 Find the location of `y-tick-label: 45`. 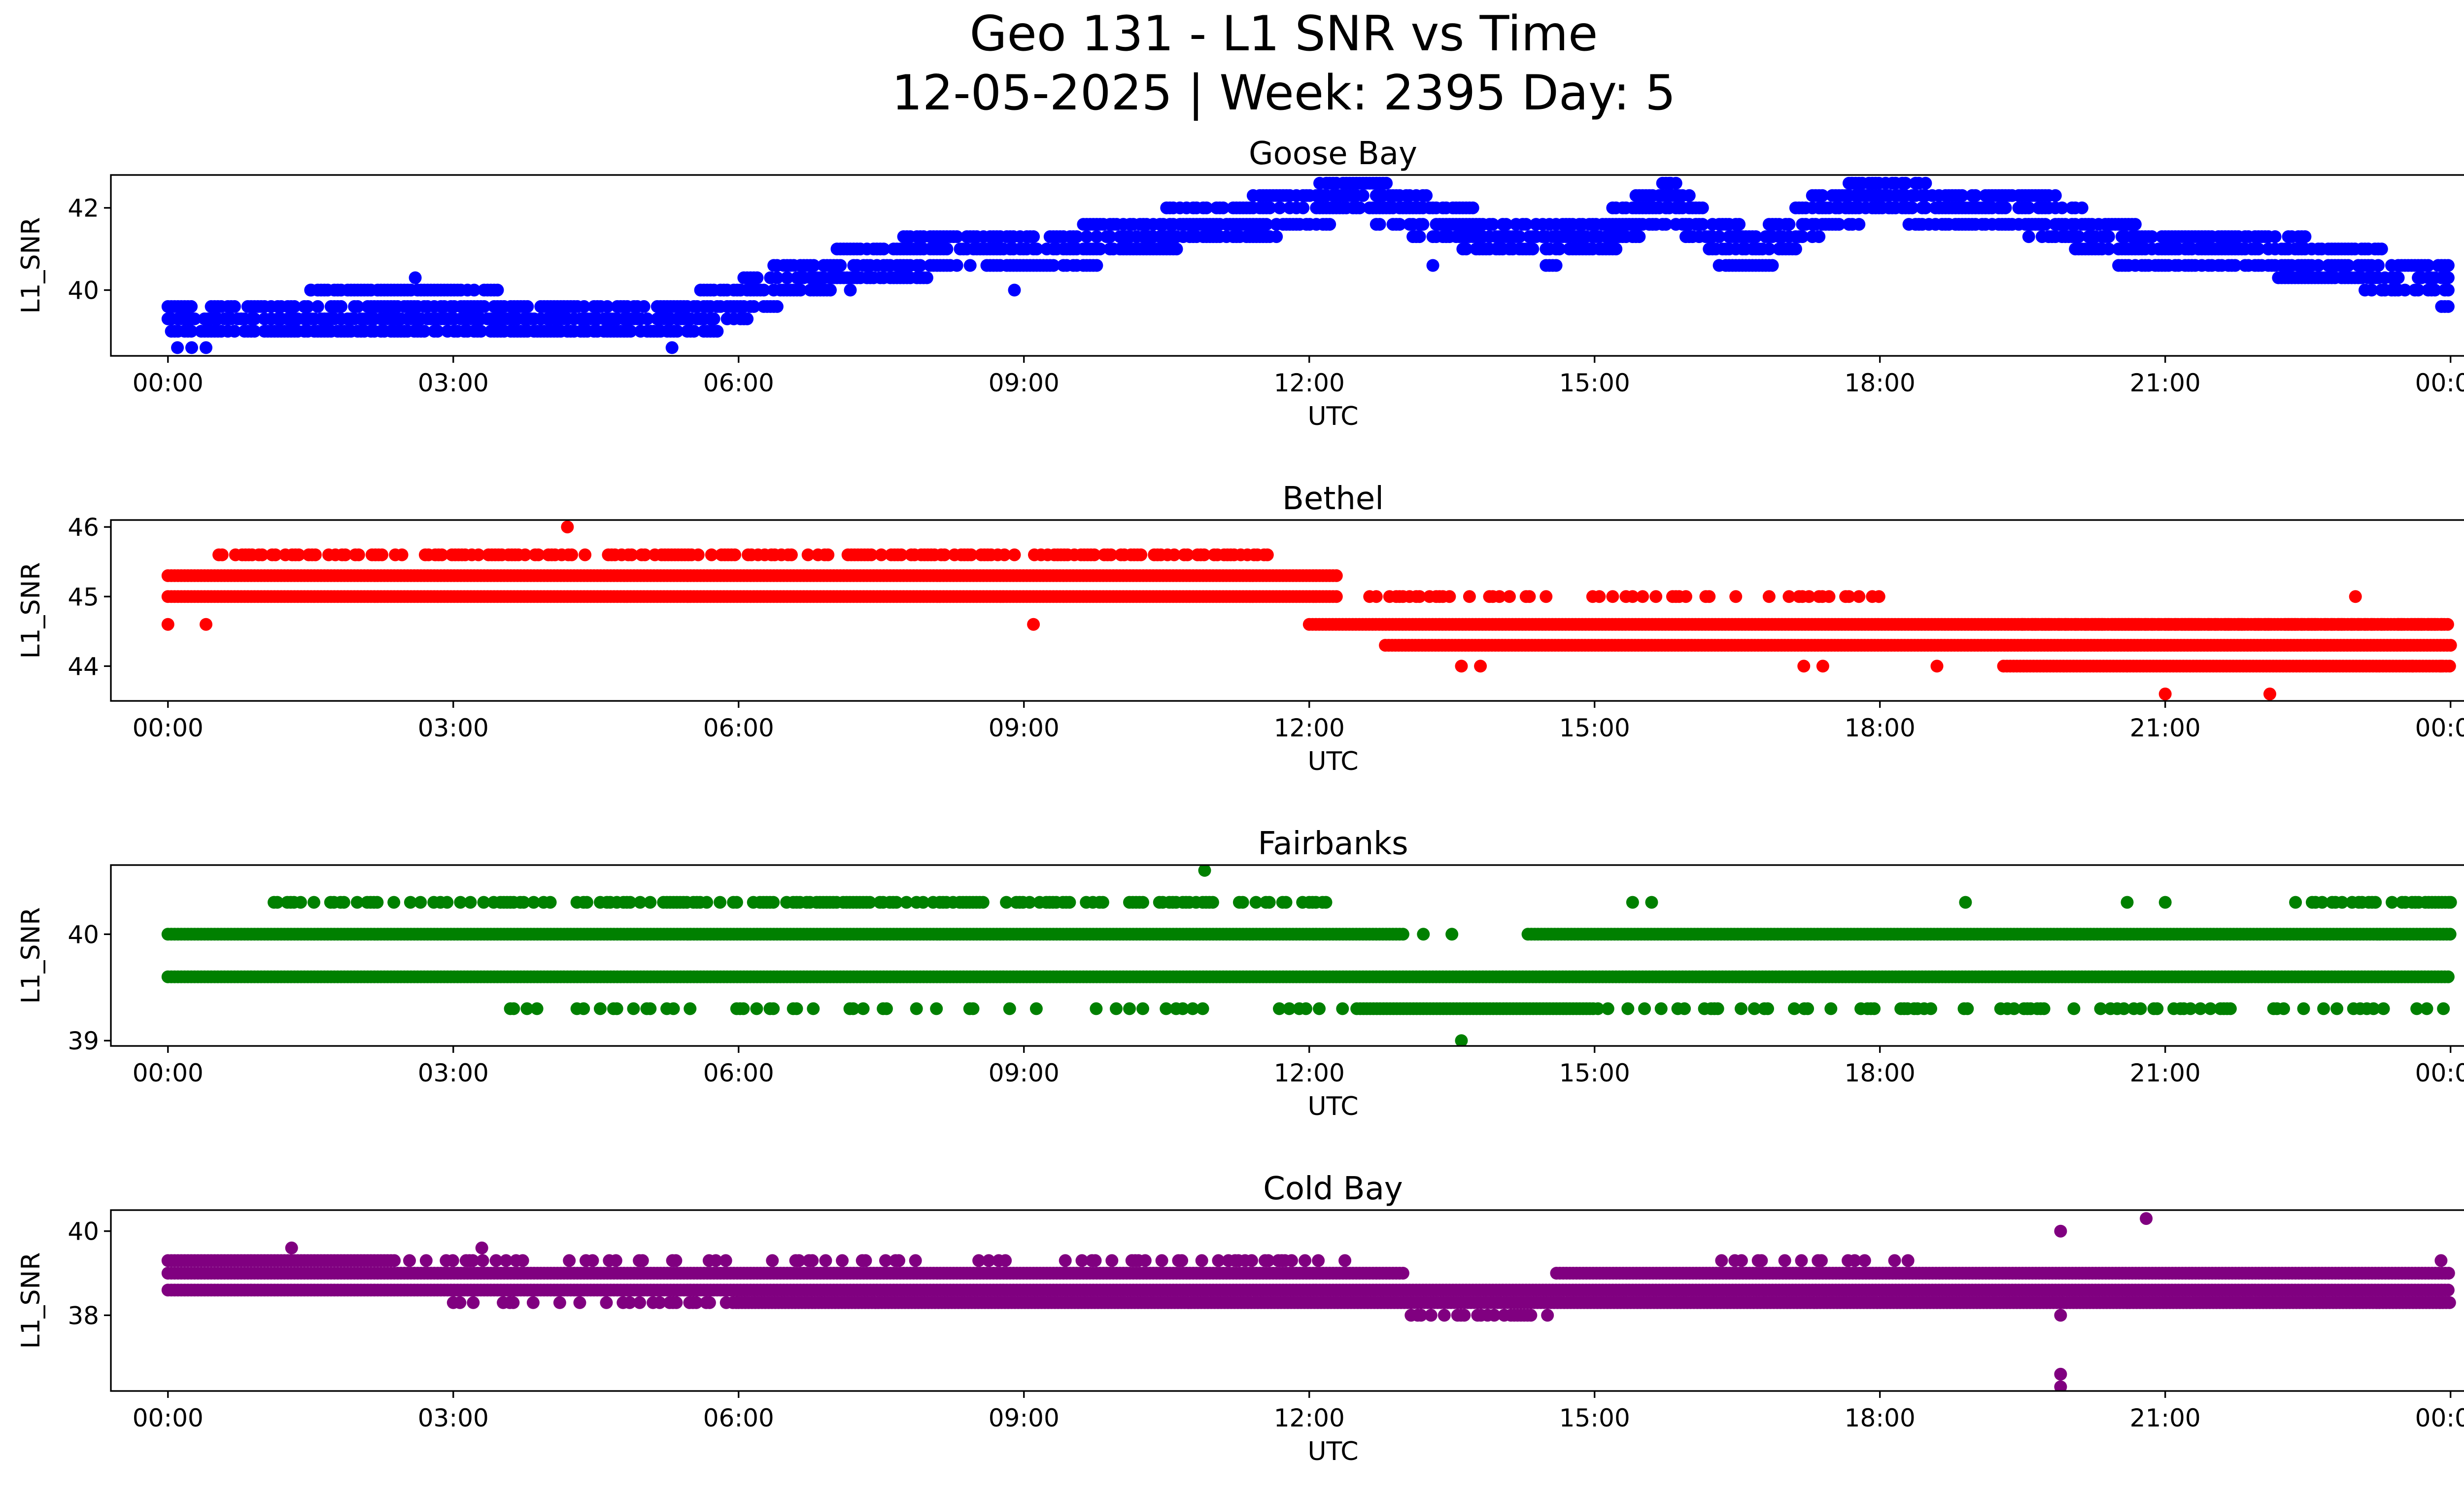

y-tick-label: 45 is located at coordinates (83, 597).